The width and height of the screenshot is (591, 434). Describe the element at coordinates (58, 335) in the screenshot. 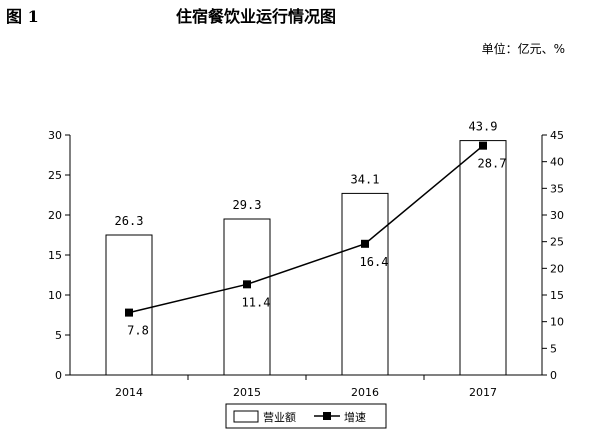

I see `left-tick-label: 5` at that location.